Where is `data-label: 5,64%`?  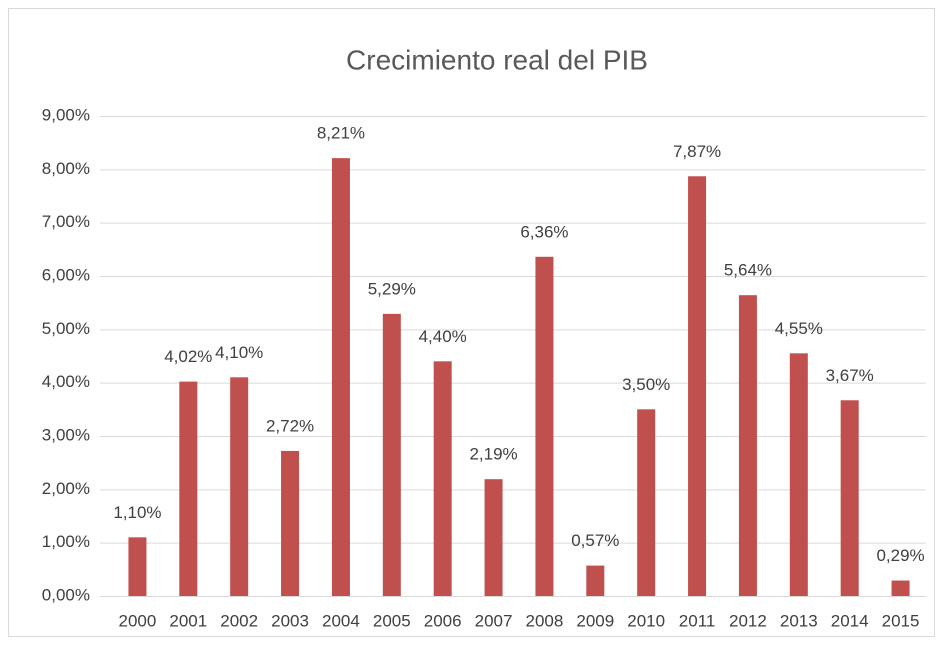 data-label: 5,64% is located at coordinates (748, 270).